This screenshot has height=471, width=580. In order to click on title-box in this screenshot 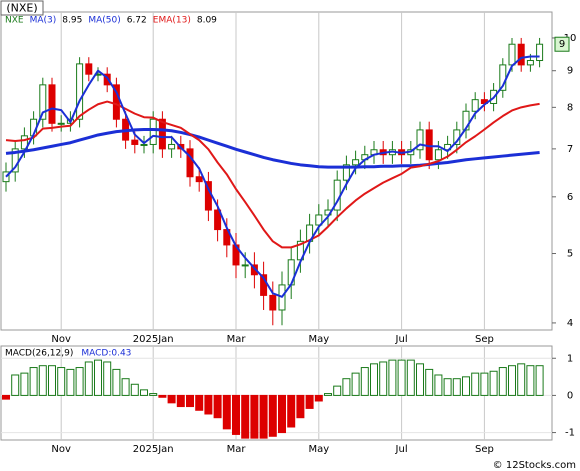, I will do `click(22, 8)`.